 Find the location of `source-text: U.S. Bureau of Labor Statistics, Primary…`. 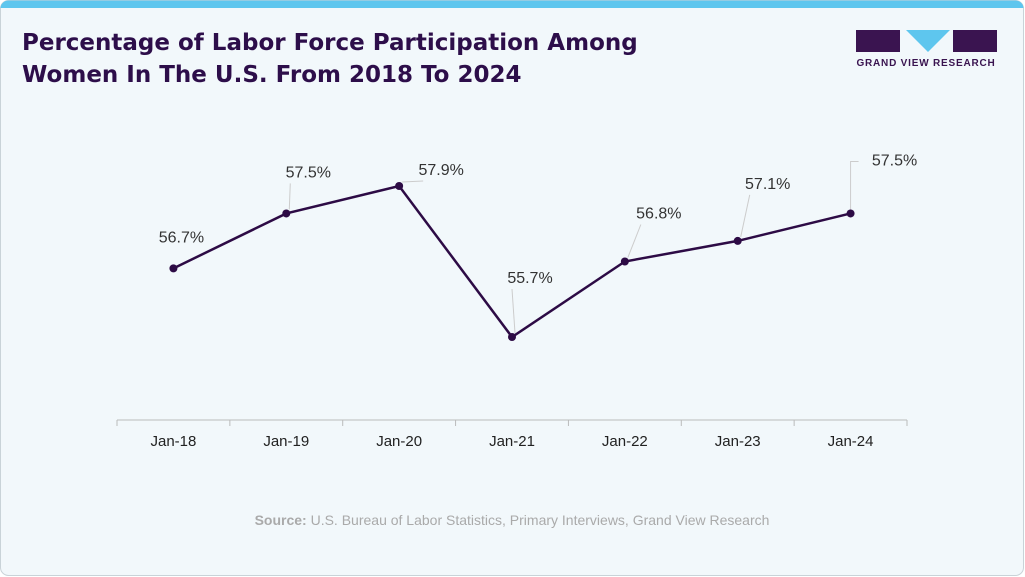

source-text: U.S. Bureau of Labor Statistics, Primary… is located at coordinates (540, 520).